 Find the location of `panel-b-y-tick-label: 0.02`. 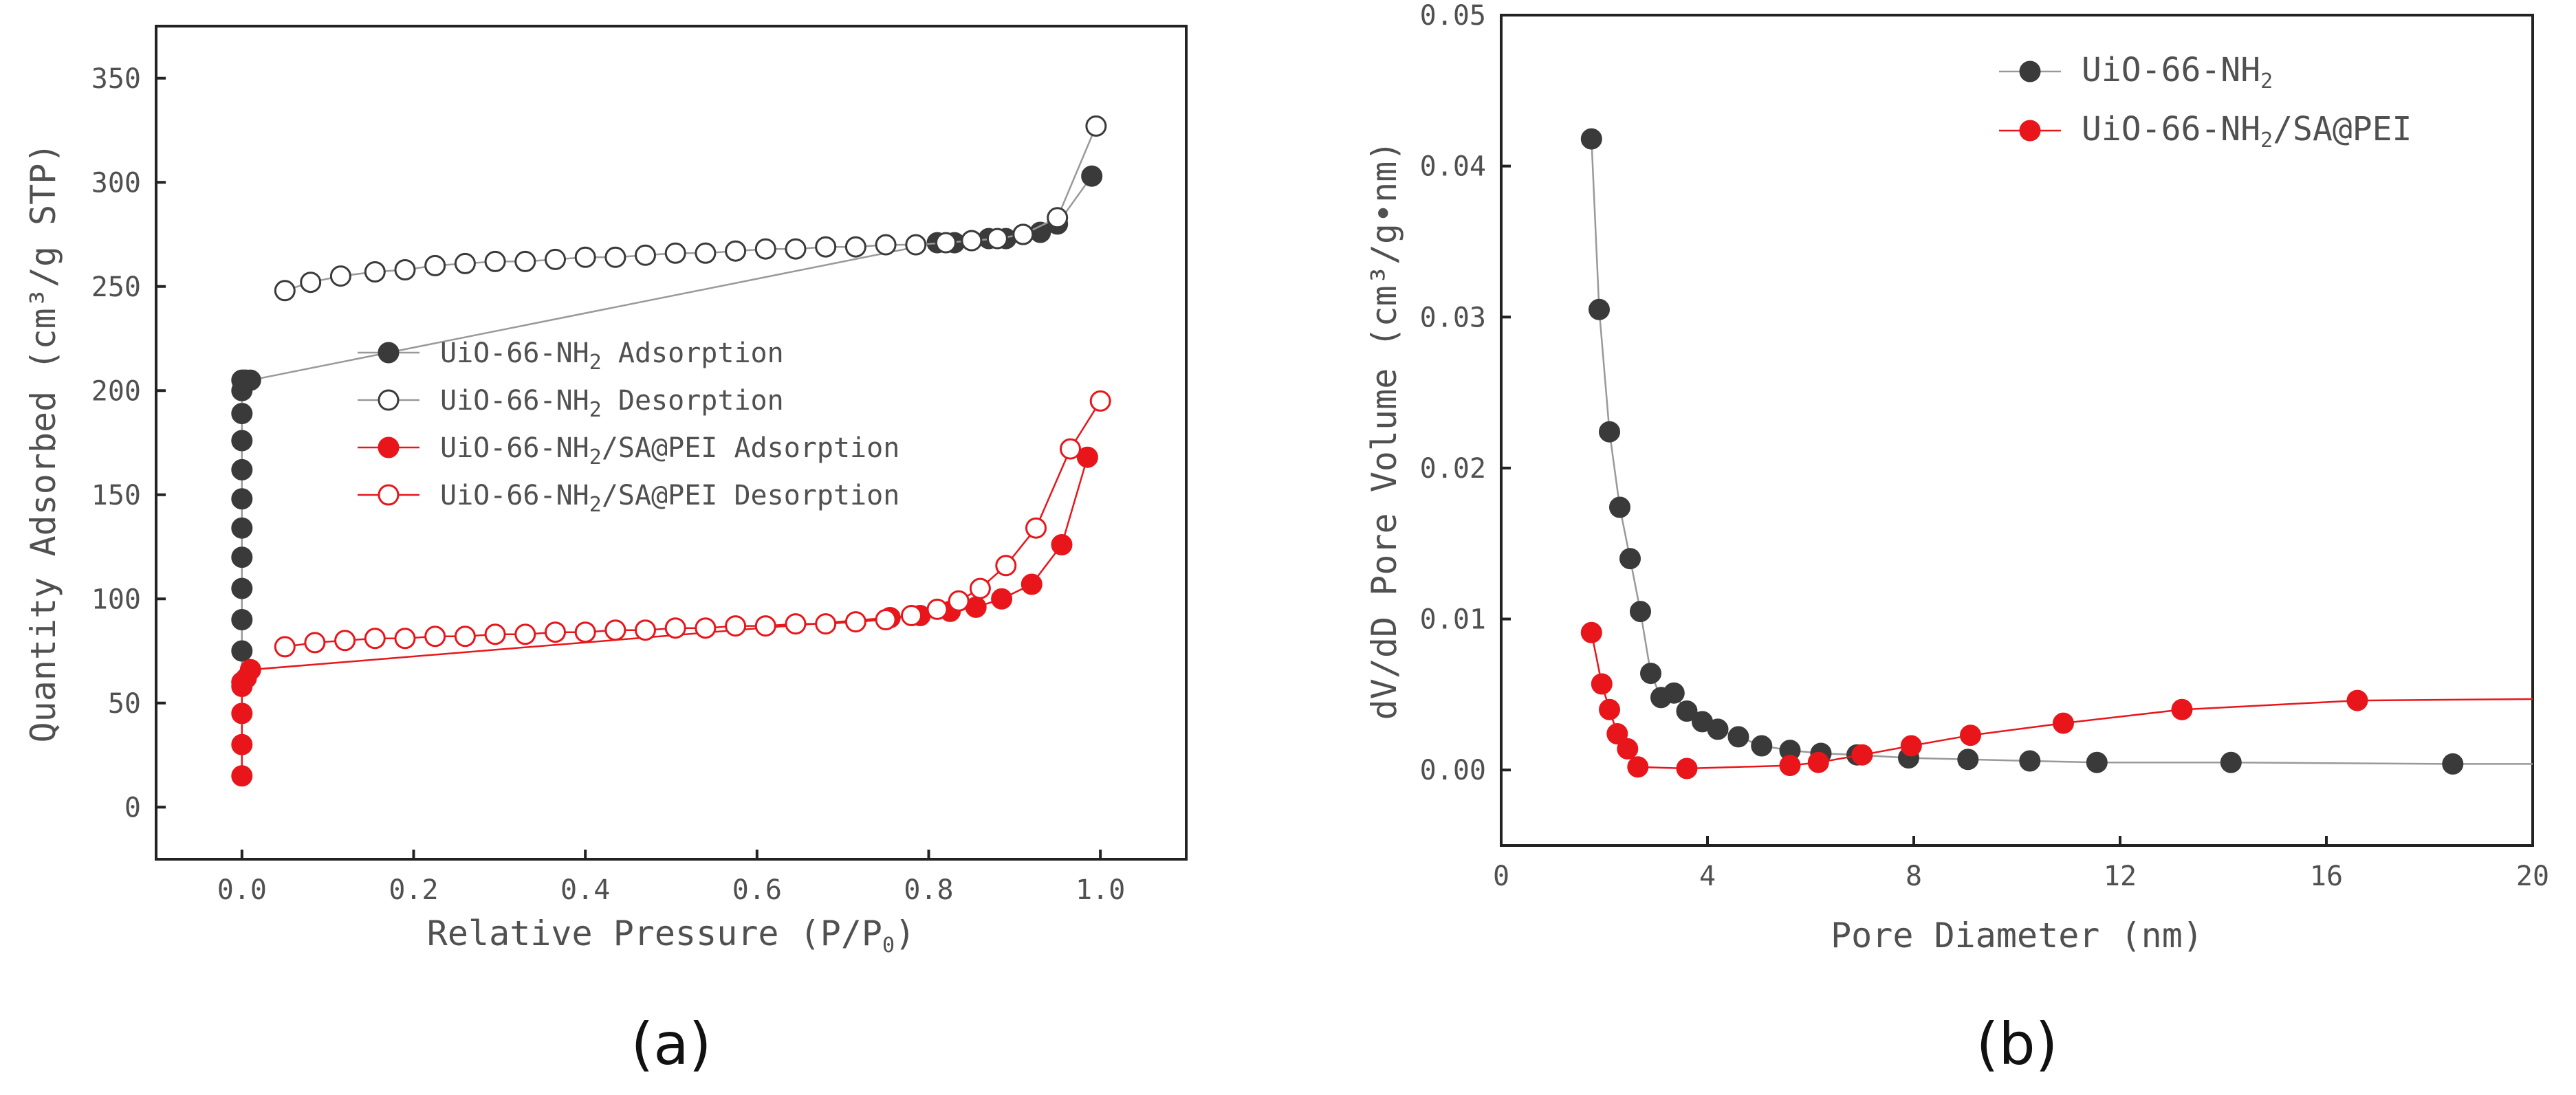

panel-b-y-tick-label: 0.02 is located at coordinates (1453, 469).